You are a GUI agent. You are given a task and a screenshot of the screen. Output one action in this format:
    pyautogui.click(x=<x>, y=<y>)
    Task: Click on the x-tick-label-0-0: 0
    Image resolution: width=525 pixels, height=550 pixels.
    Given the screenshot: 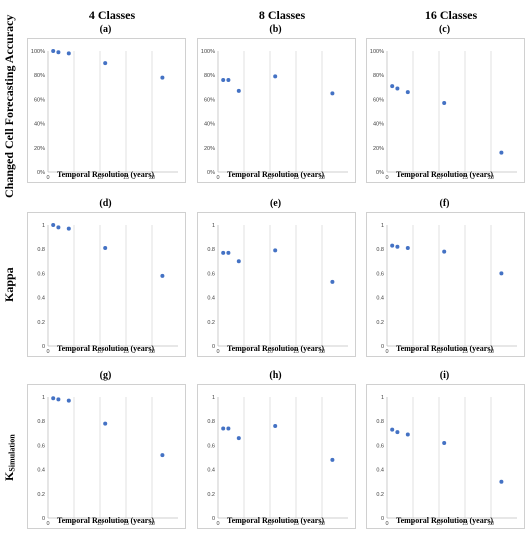 What is the action you would take?
    pyautogui.click(x=47, y=178)
    